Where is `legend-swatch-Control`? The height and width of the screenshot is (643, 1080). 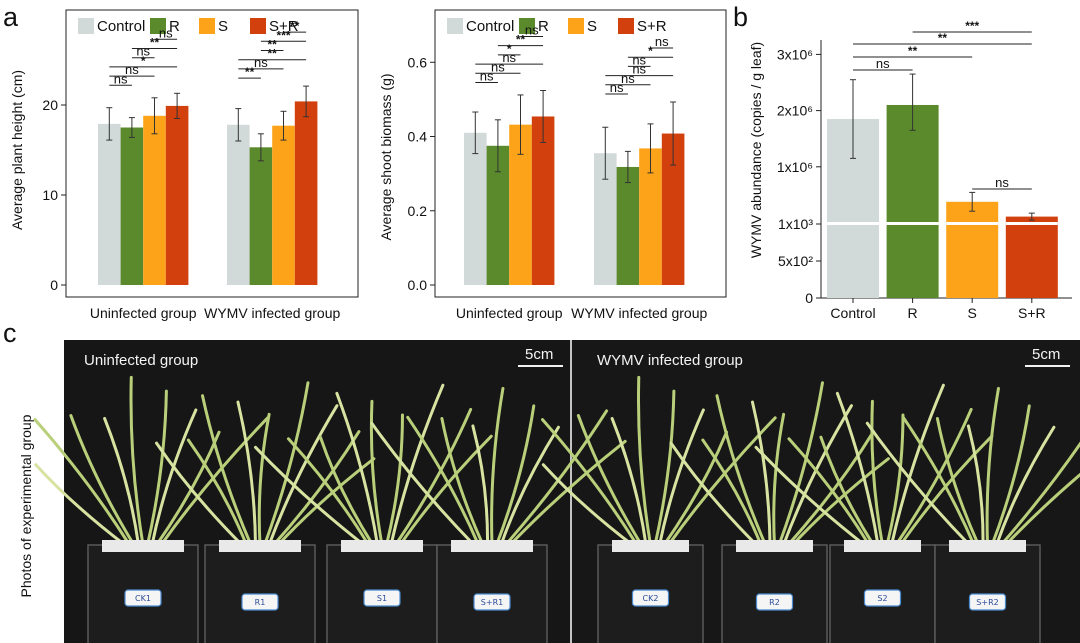 legend-swatch-Control is located at coordinates (86, 26).